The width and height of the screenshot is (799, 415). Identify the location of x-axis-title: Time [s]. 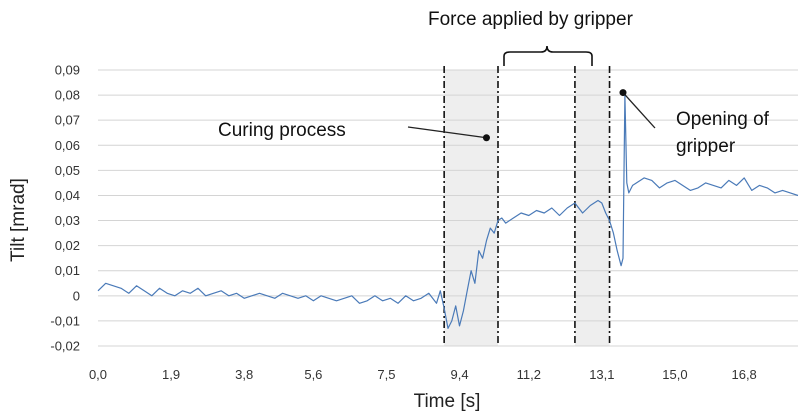
(447, 401).